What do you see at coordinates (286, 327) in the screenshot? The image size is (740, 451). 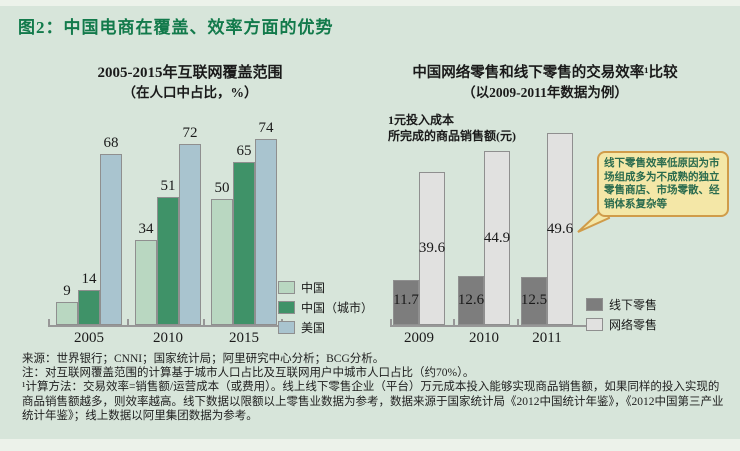 I see `legend-swatch-usa` at bounding box center [286, 327].